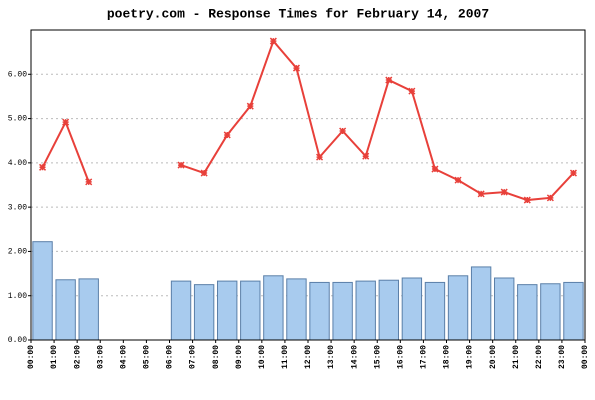 This screenshot has height=400, width=595. What do you see at coordinates (147, 357) in the screenshot?
I see `x-tick-label: 05:00` at bounding box center [147, 357].